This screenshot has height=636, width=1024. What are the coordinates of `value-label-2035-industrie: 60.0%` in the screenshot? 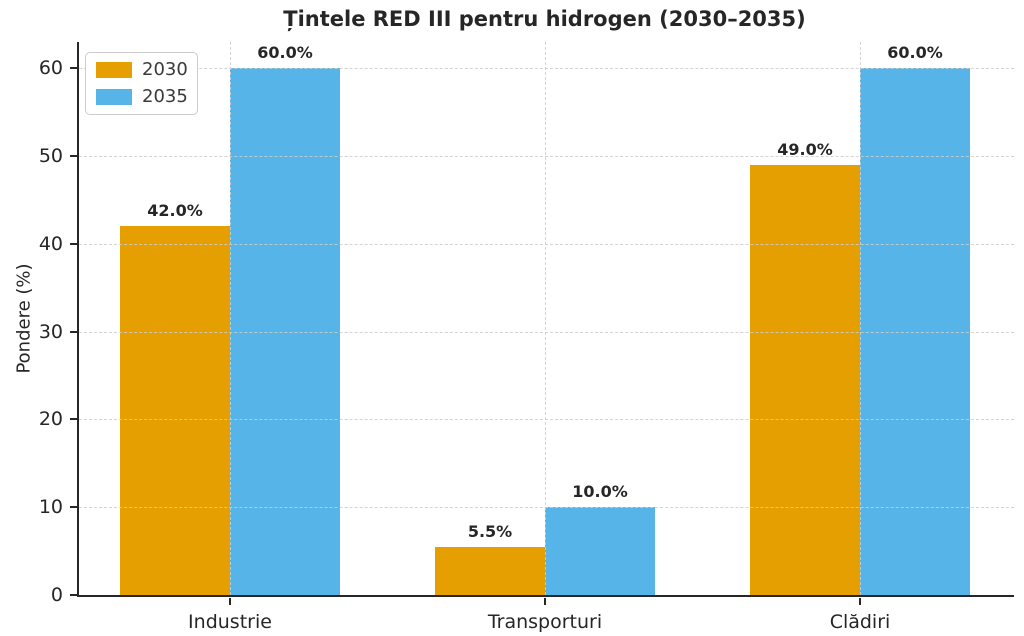 It's located at (285, 53).